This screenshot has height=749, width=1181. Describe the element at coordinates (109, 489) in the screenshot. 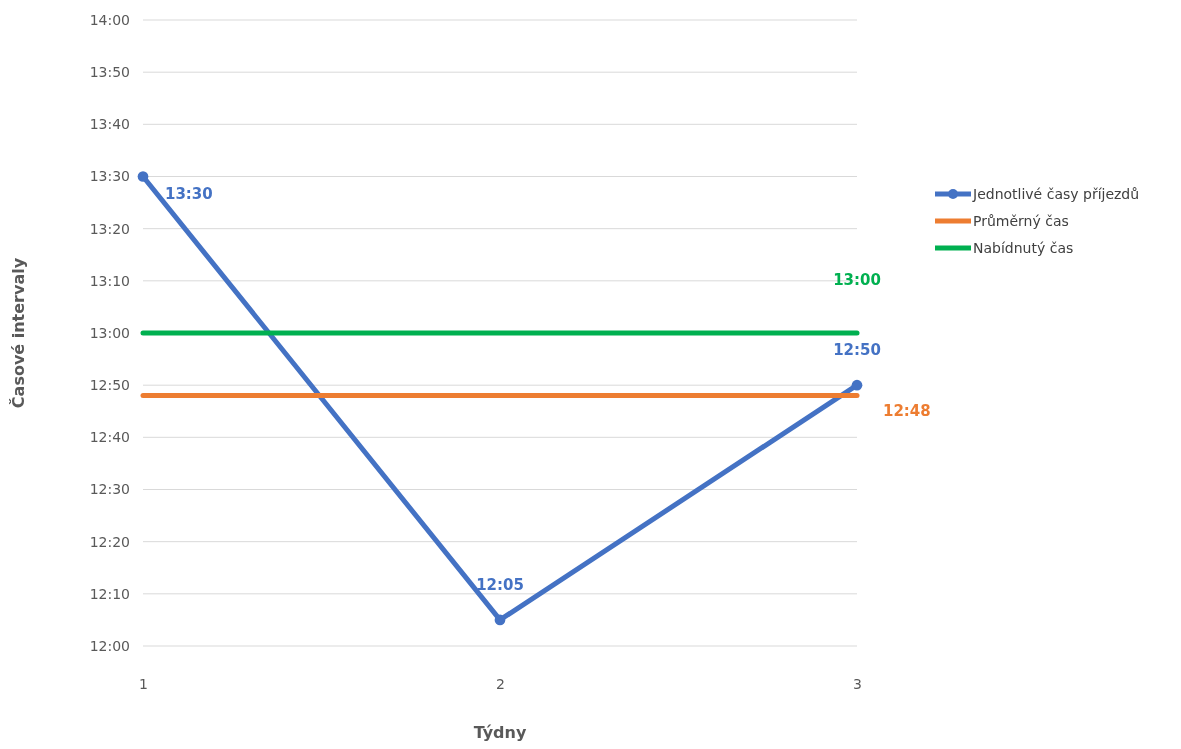

I see `y-tick-label: 12:30` at that location.